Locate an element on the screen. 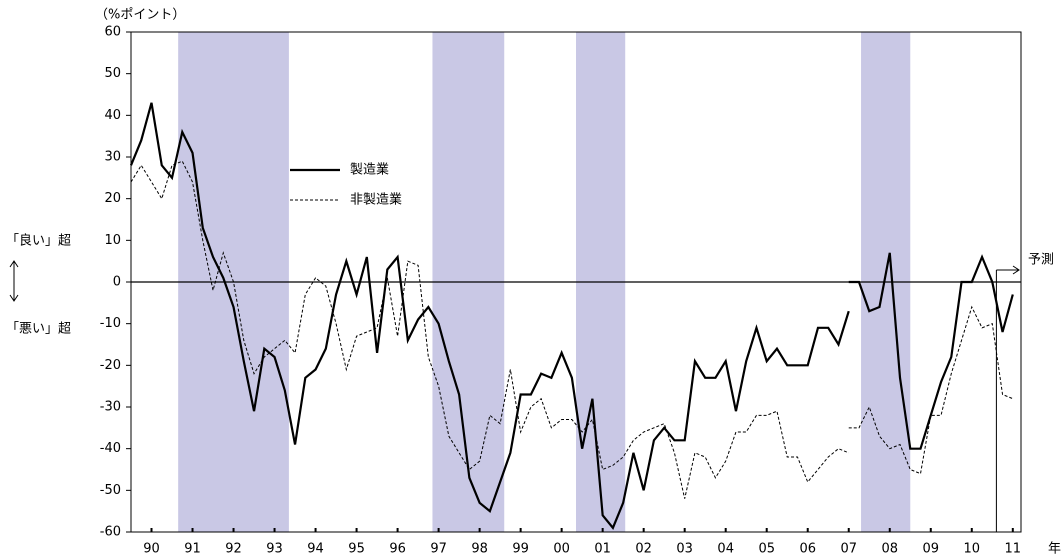  x-unit: 年 is located at coordinates (1054, 549).